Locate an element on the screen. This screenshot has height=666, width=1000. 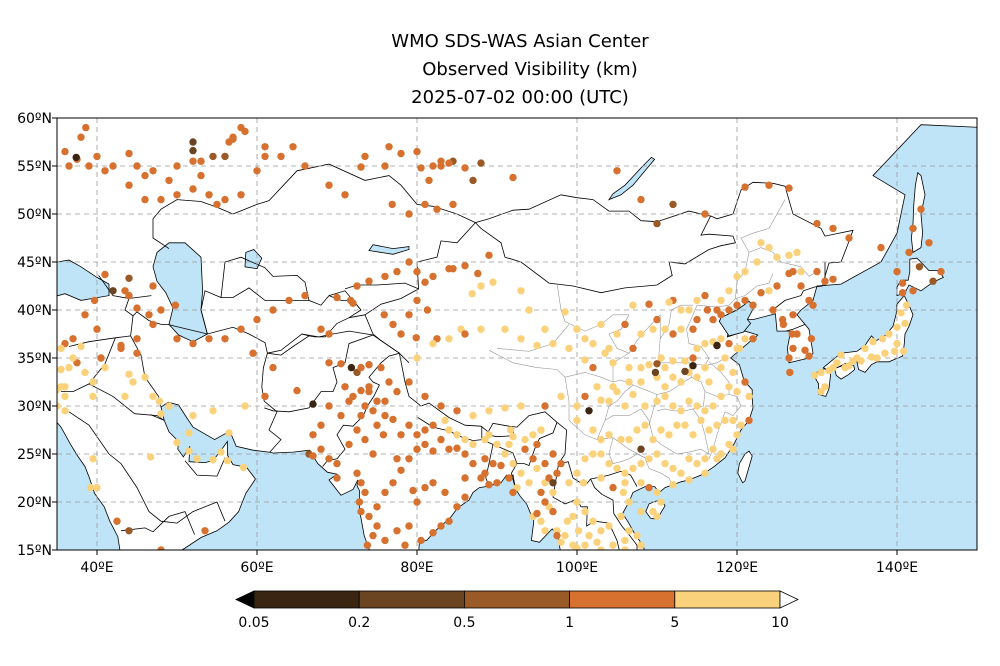
lat-tick-label: 45ºN is located at coordinates (34, 263).